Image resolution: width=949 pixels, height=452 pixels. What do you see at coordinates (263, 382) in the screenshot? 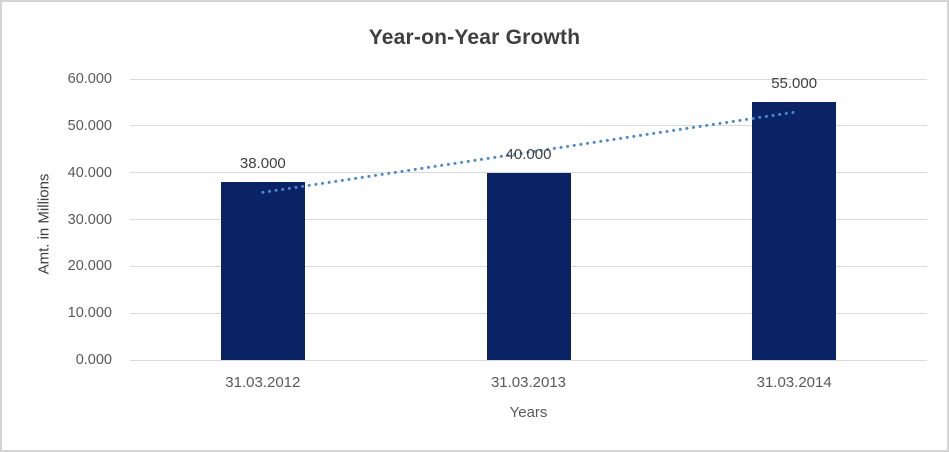
I see `x-axis-category-label: 31.03.2012` at bounding box center [263, 382].